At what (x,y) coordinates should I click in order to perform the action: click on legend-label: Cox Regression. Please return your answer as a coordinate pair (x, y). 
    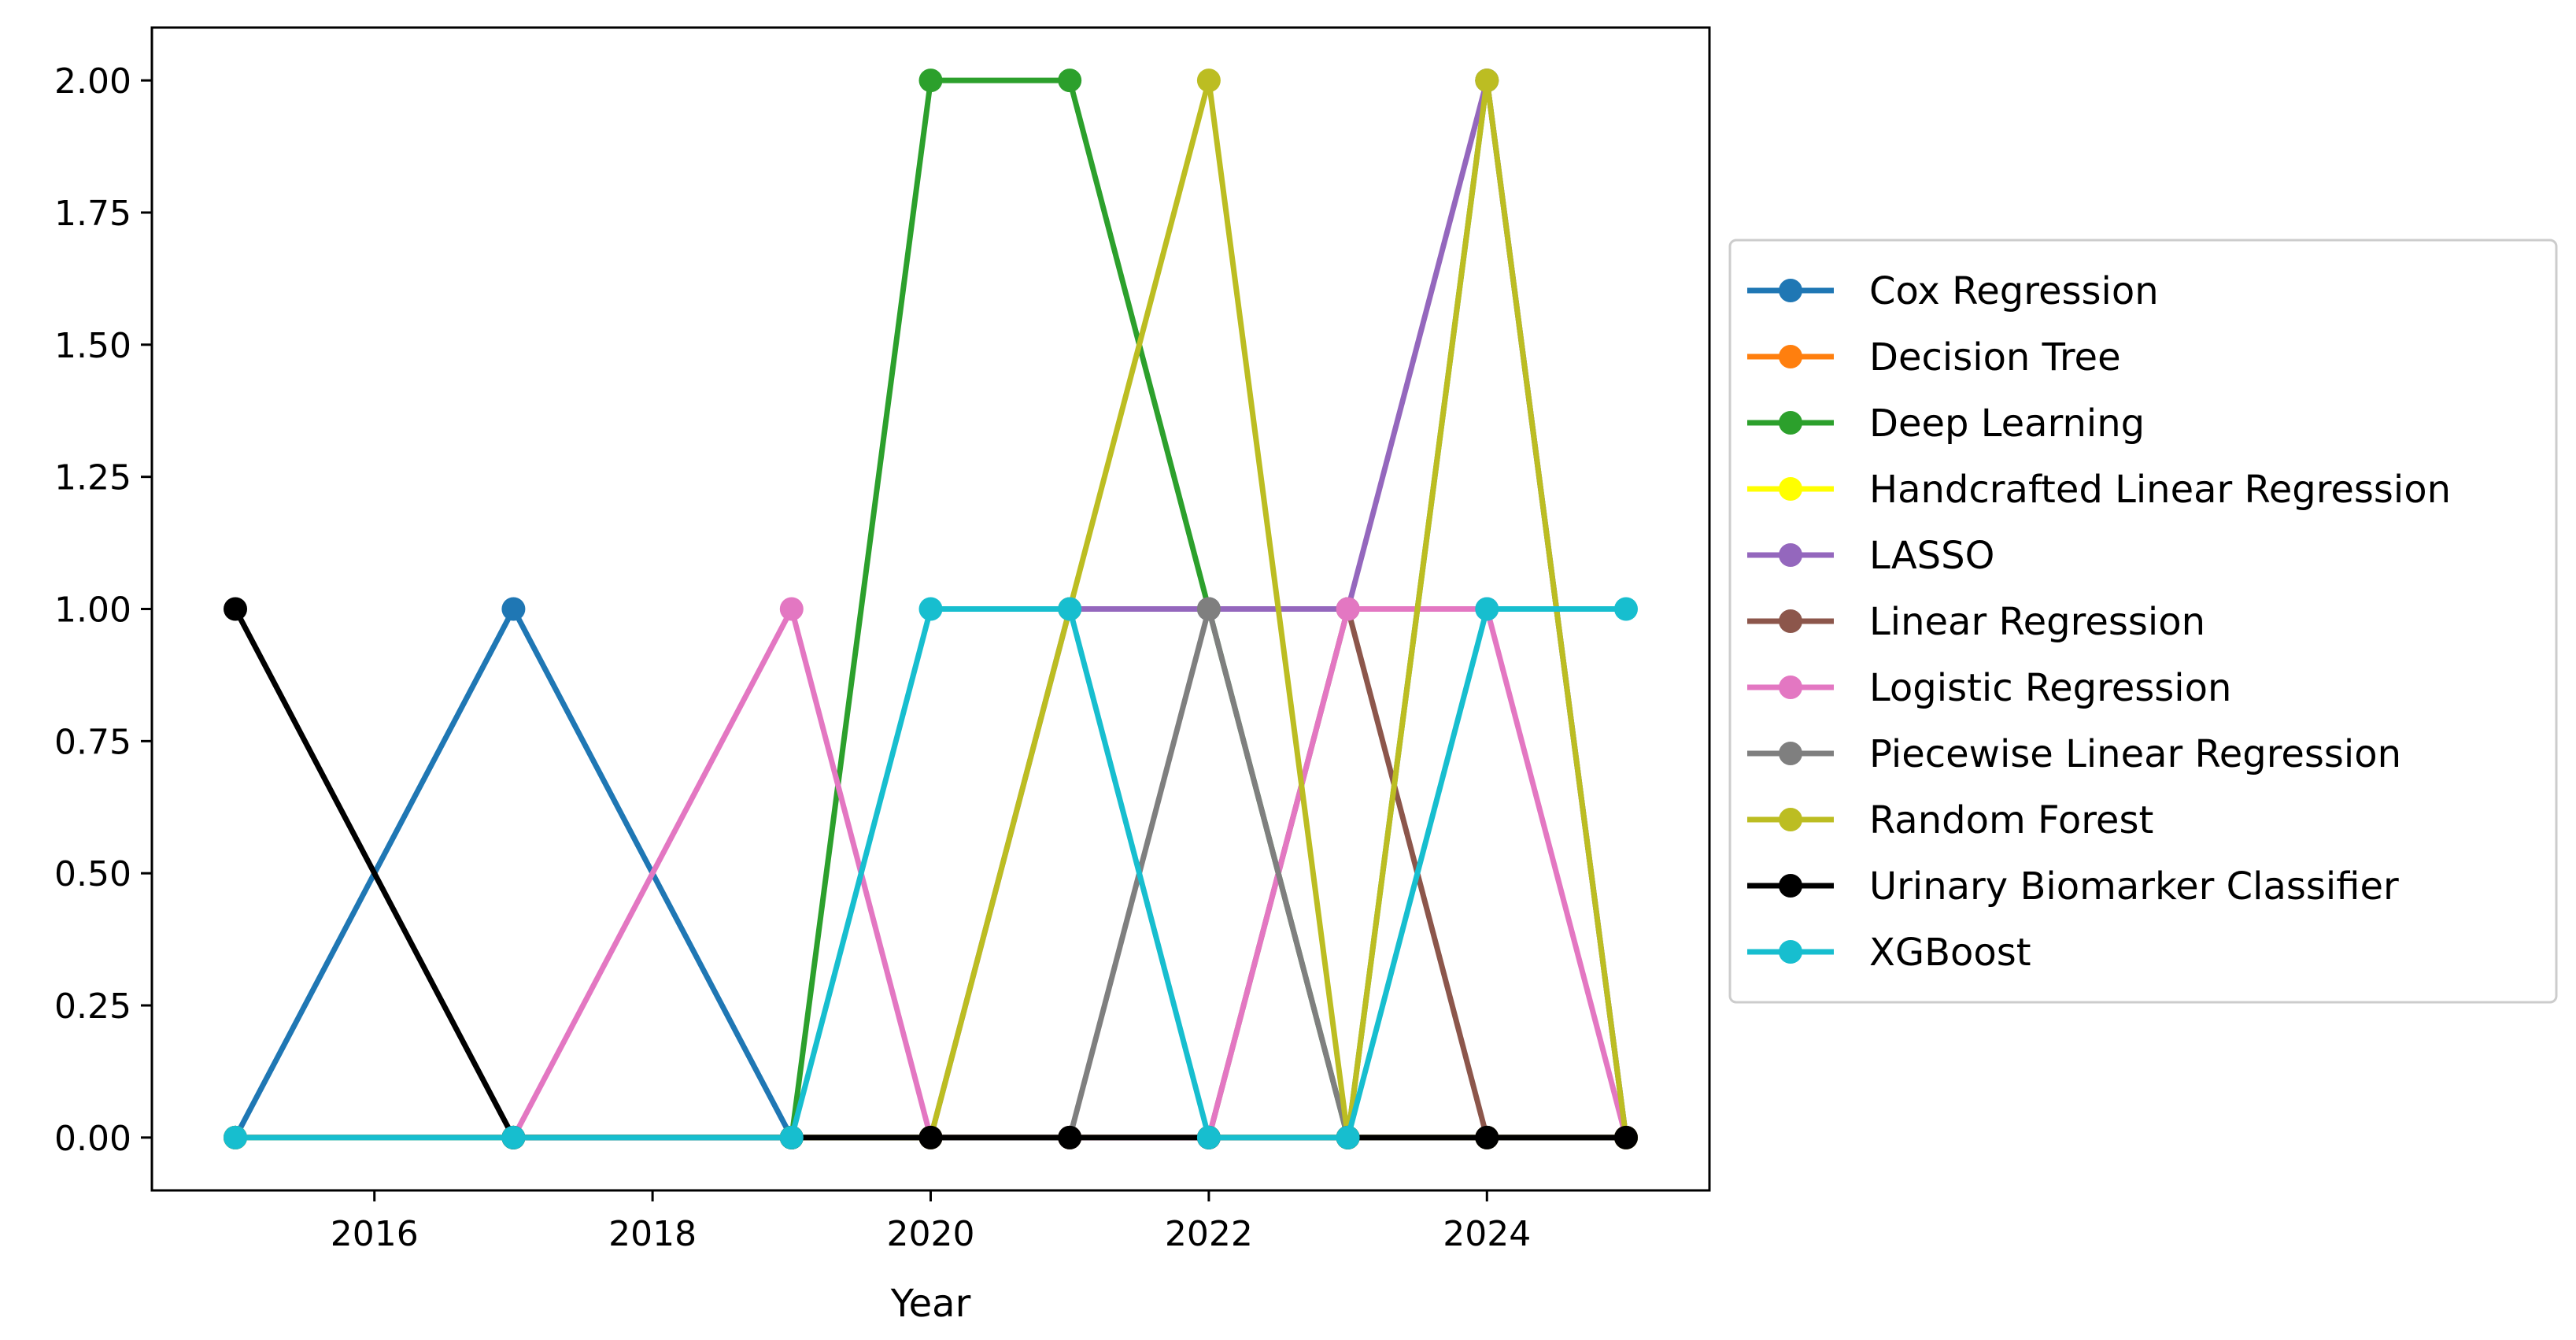
    Looking at the image, I should click on (2014, 291).